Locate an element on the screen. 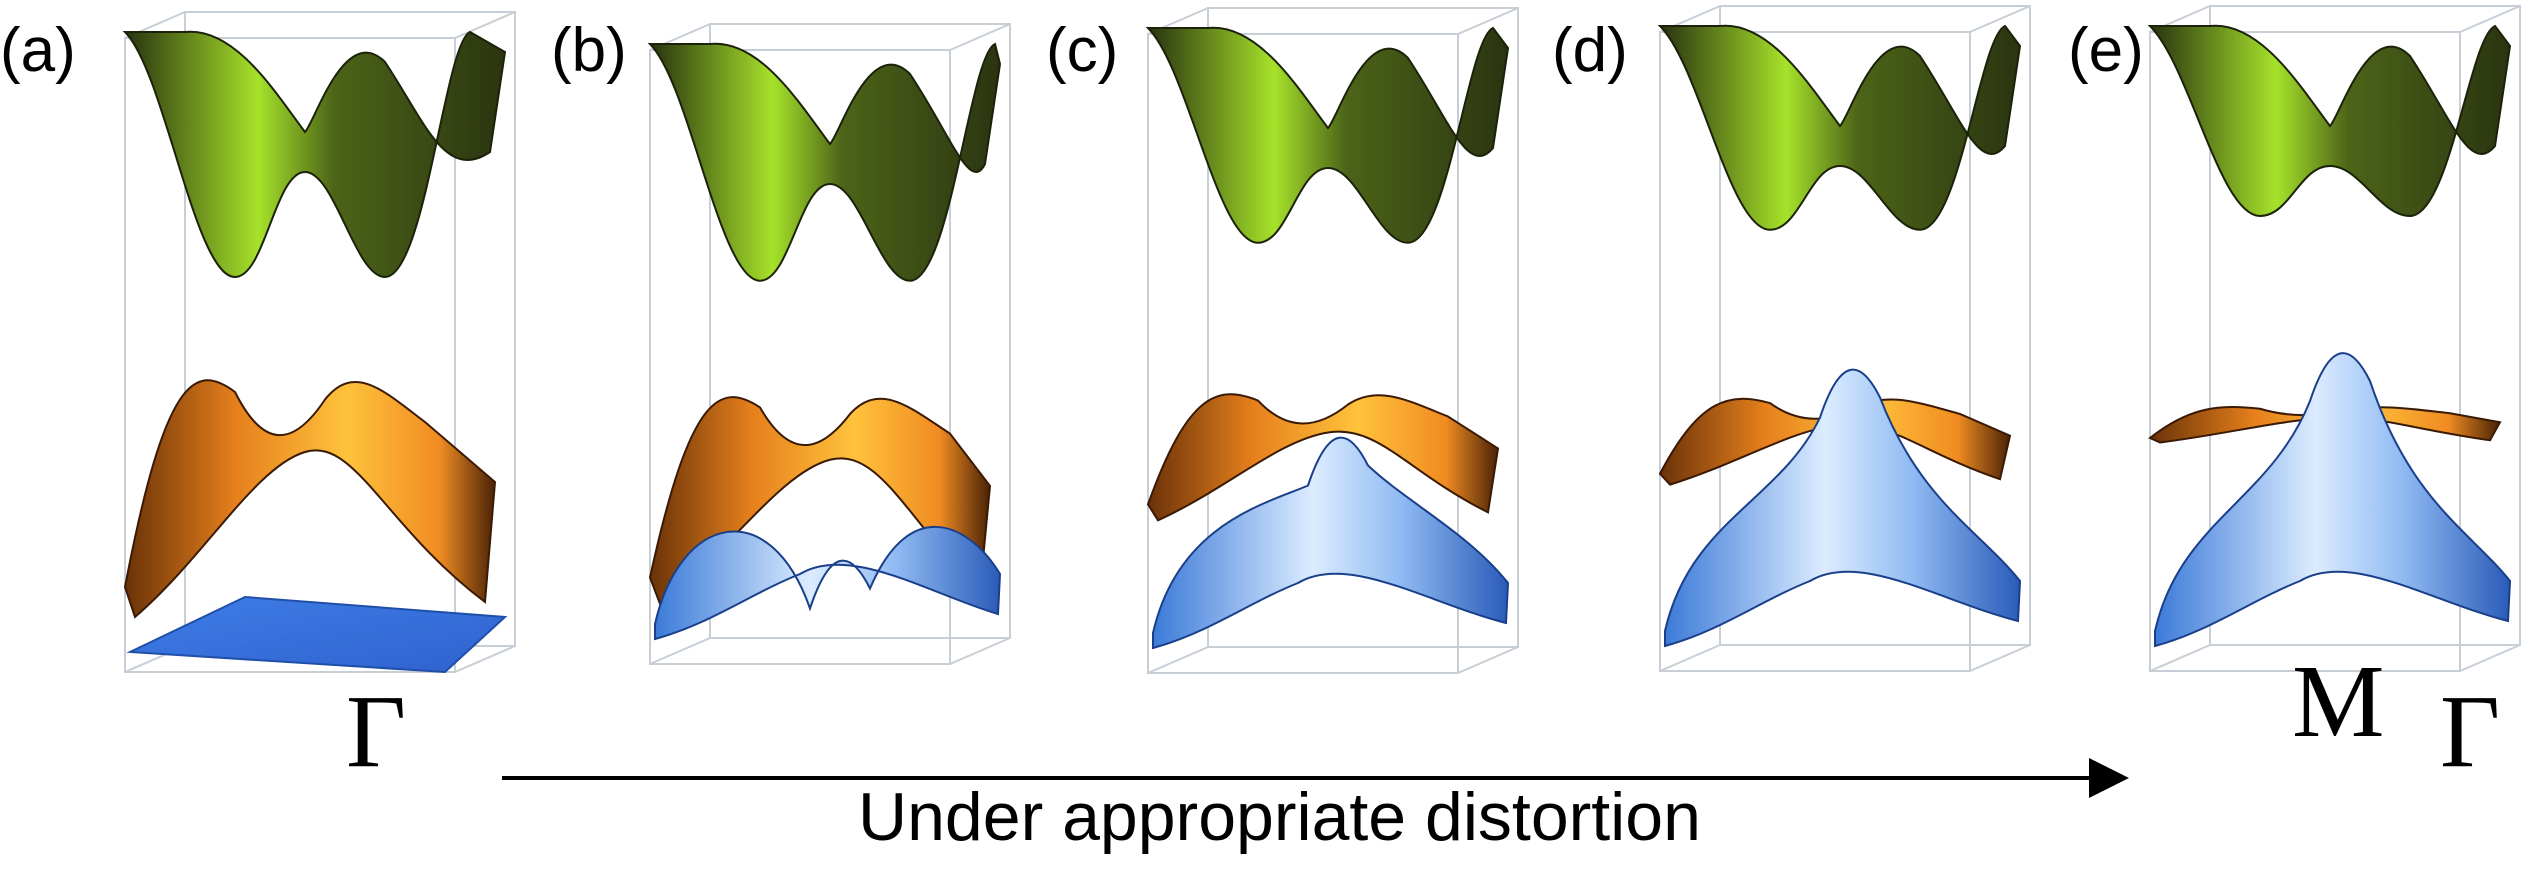 This screenshot has width=2522, height=874. panel-label-c: (c) is located at coordinates (1082, 50).